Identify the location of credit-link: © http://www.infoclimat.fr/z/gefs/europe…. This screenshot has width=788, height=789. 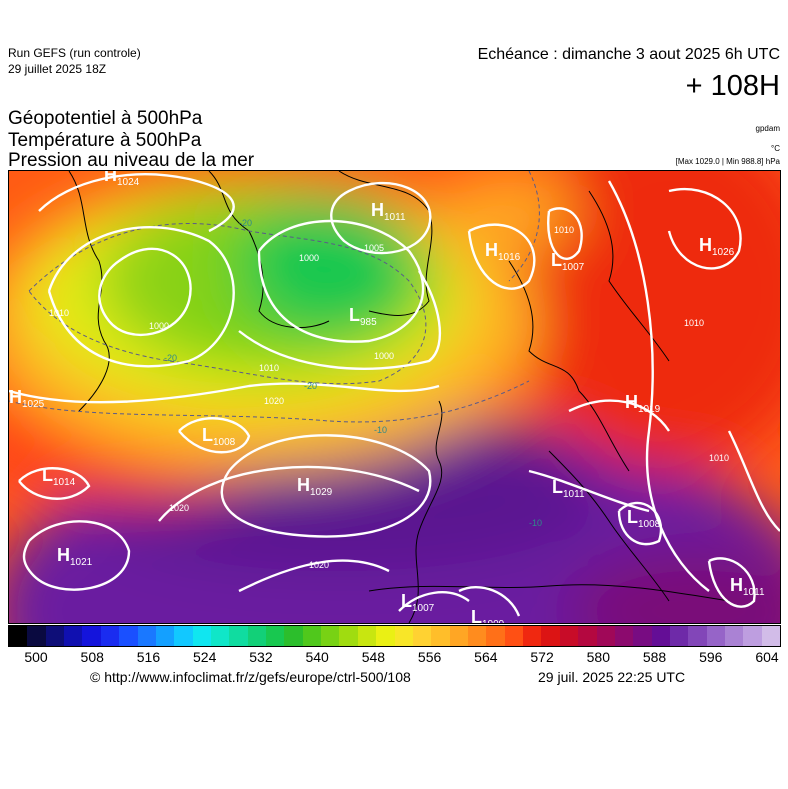
(250, 677).